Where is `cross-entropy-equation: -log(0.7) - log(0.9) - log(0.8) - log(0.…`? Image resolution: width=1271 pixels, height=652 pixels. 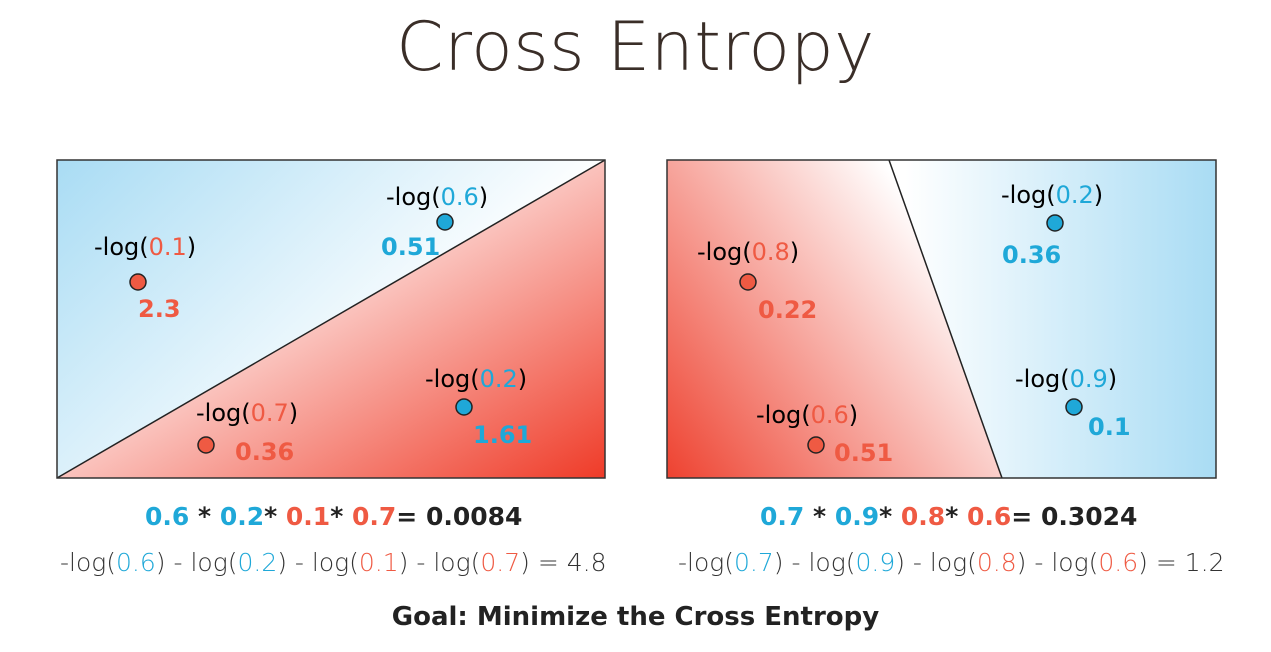 cross-entropy-equation: -log(0.7) - log(0.9) - log(0.8) - log(0.… is located at coordinates (951, 562).